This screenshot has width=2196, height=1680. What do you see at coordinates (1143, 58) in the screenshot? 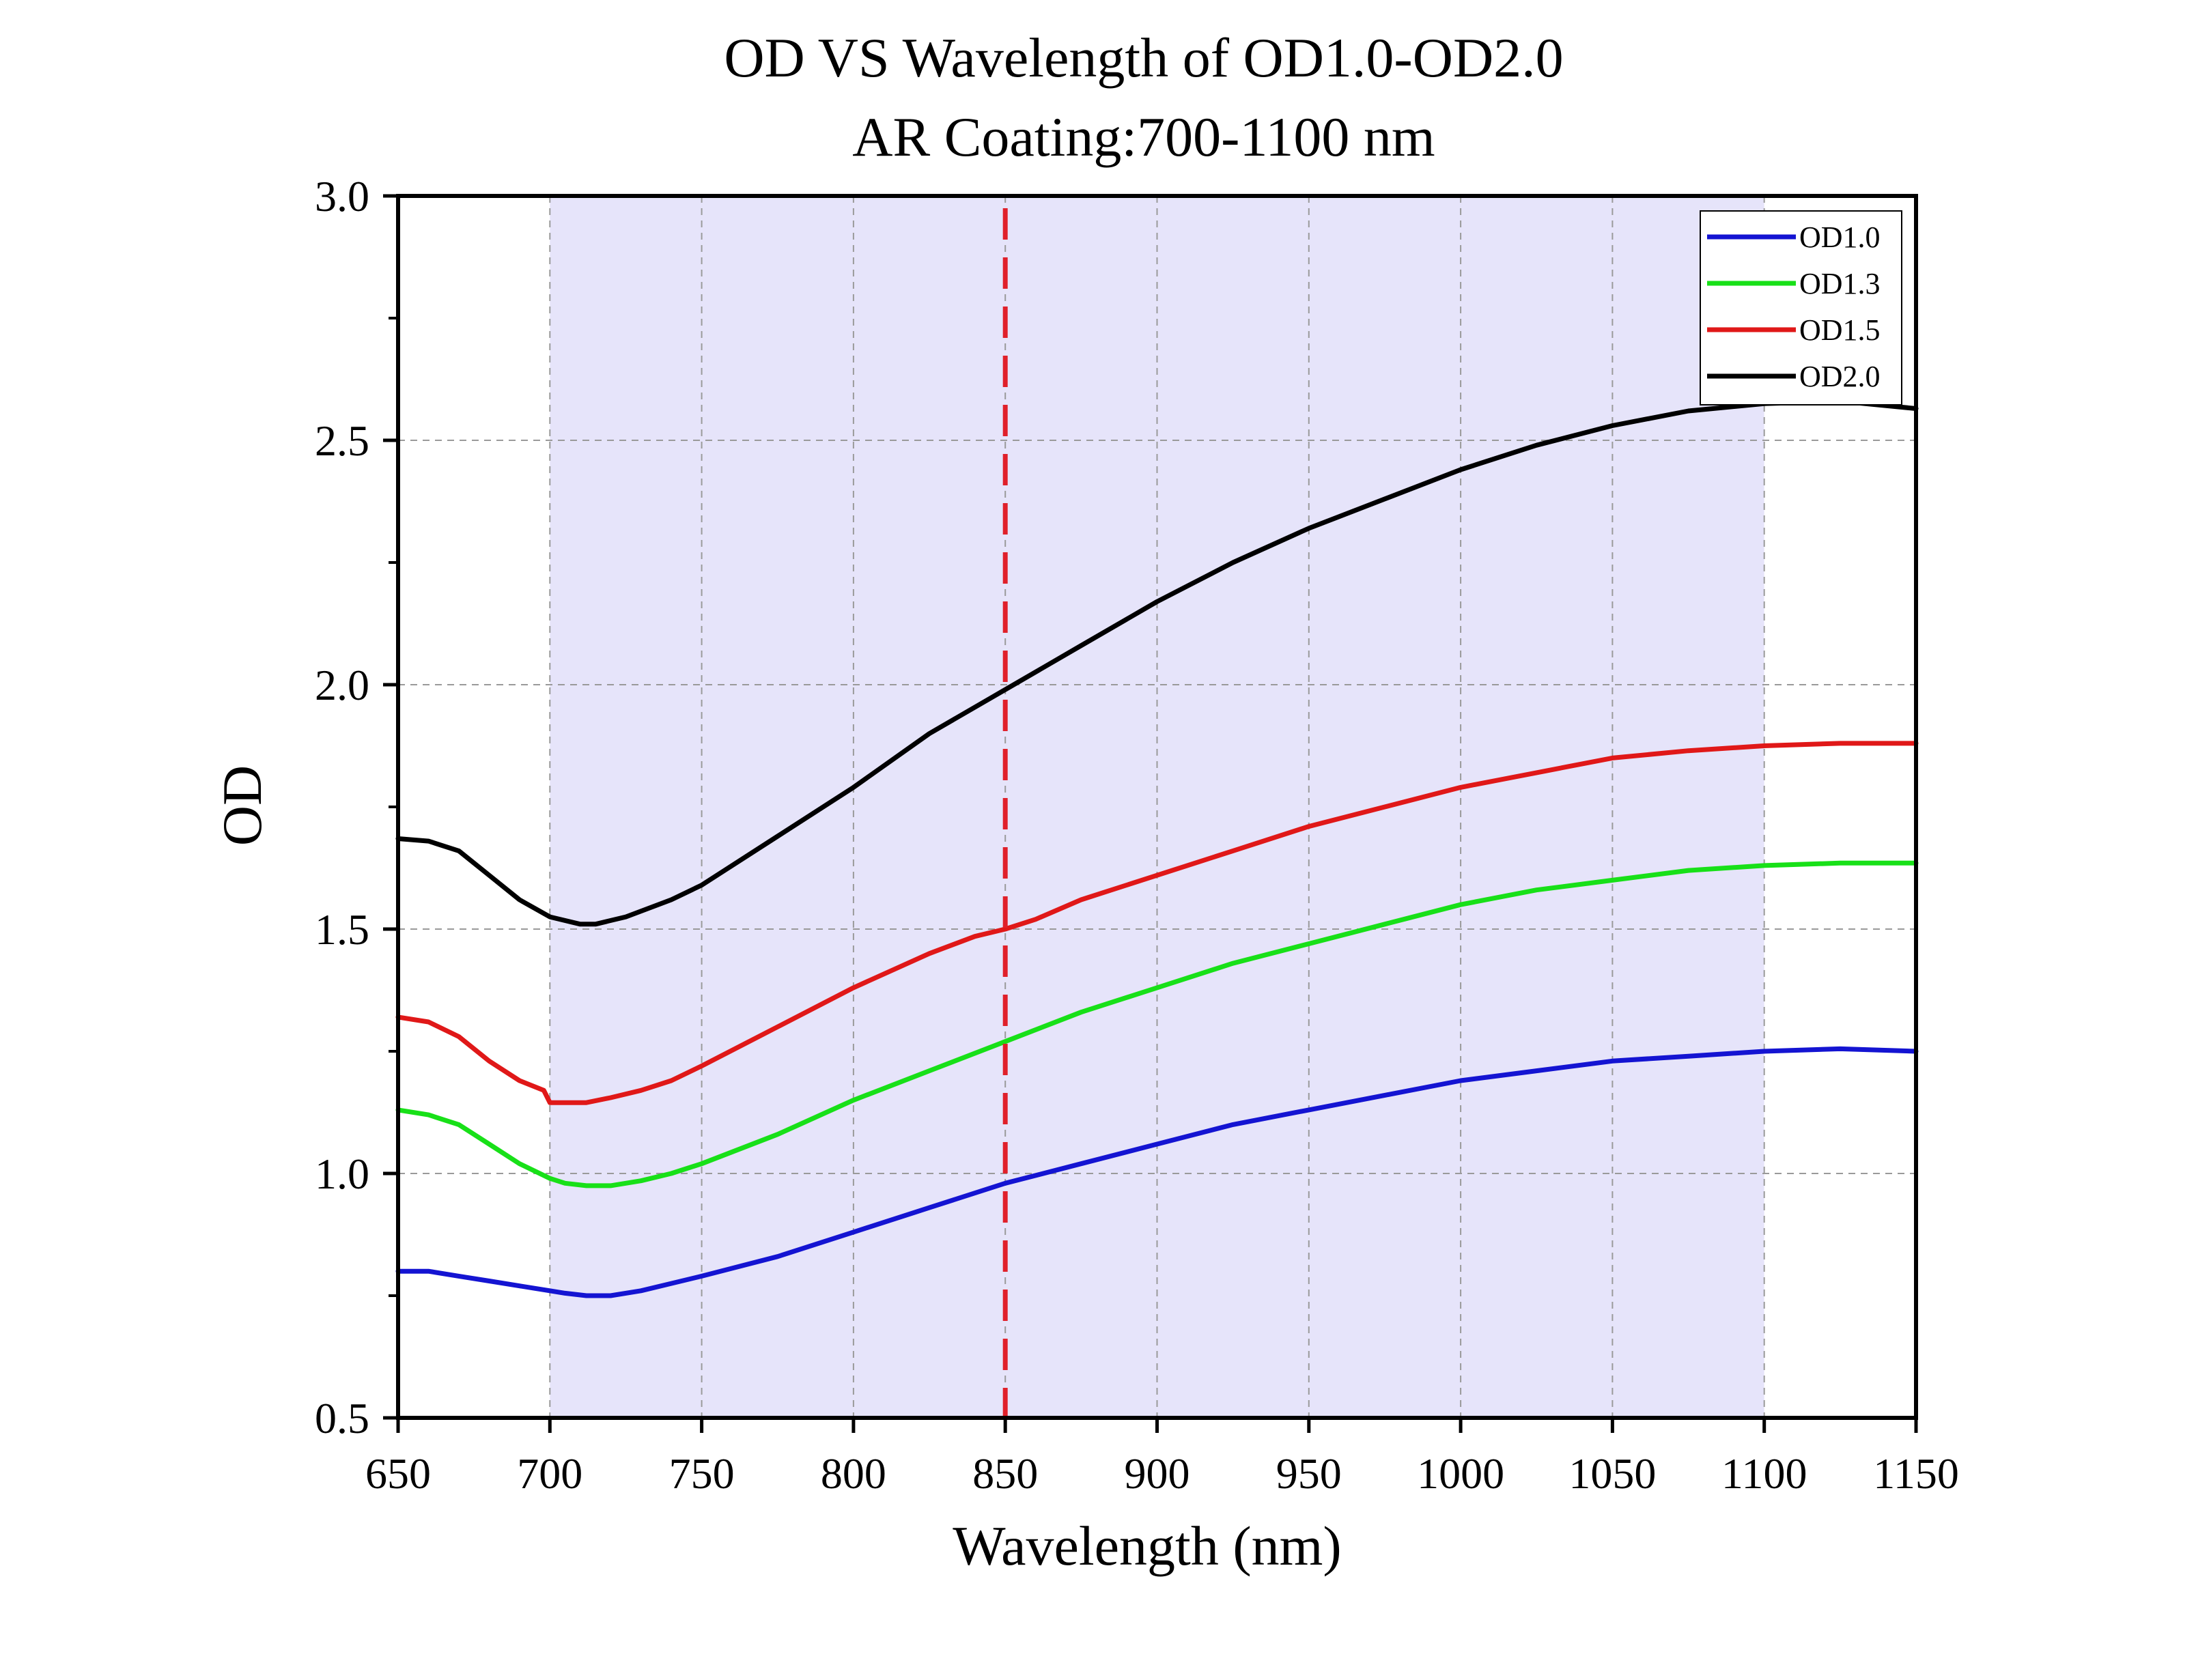
I see `chart-title: OD VS Wavelength of OD1.0-OD2.0` at bounding box center [1143, 58].